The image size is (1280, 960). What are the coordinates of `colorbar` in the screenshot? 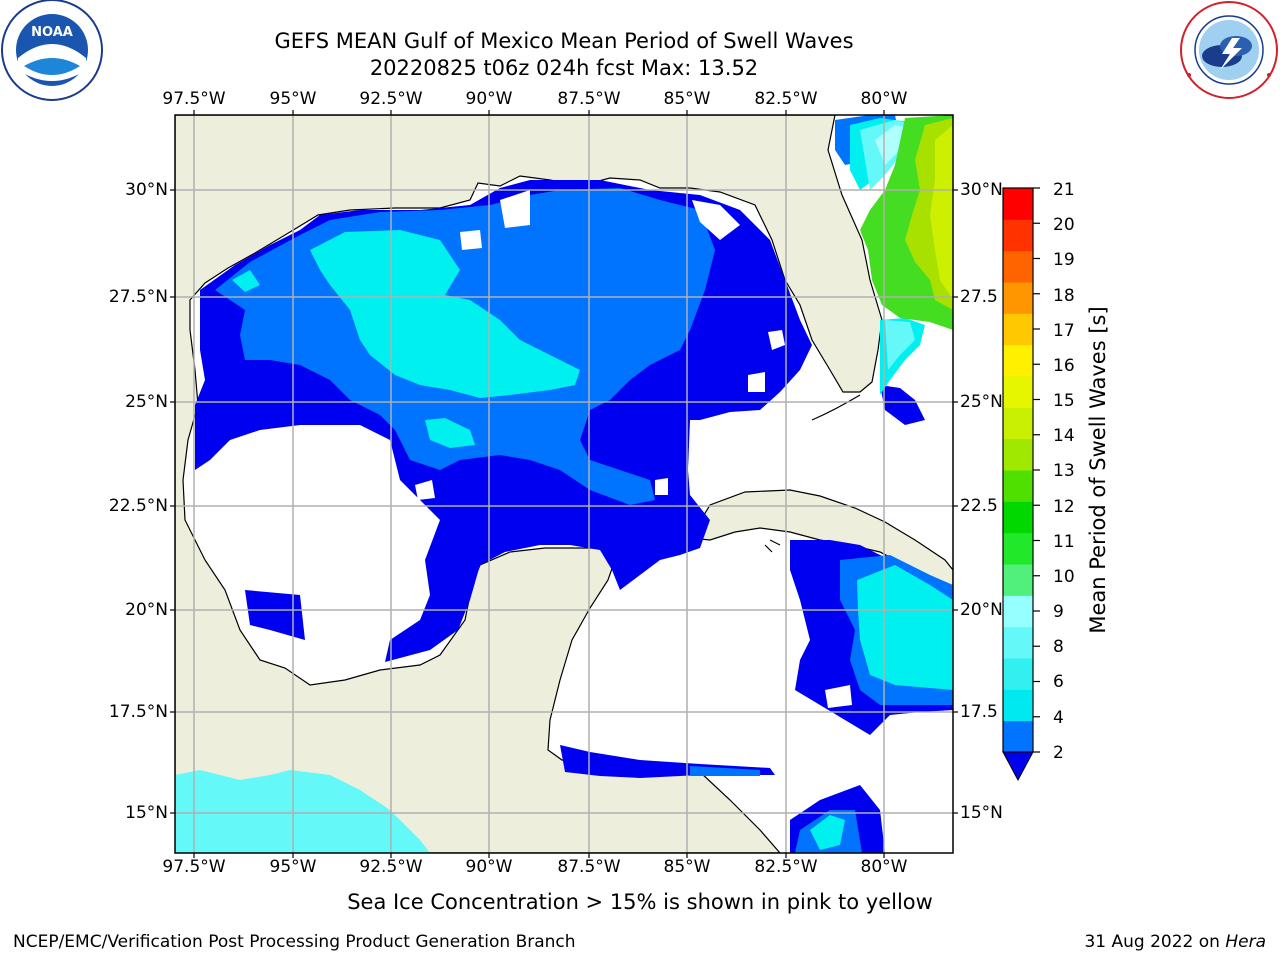 It's located at (1018, 470).